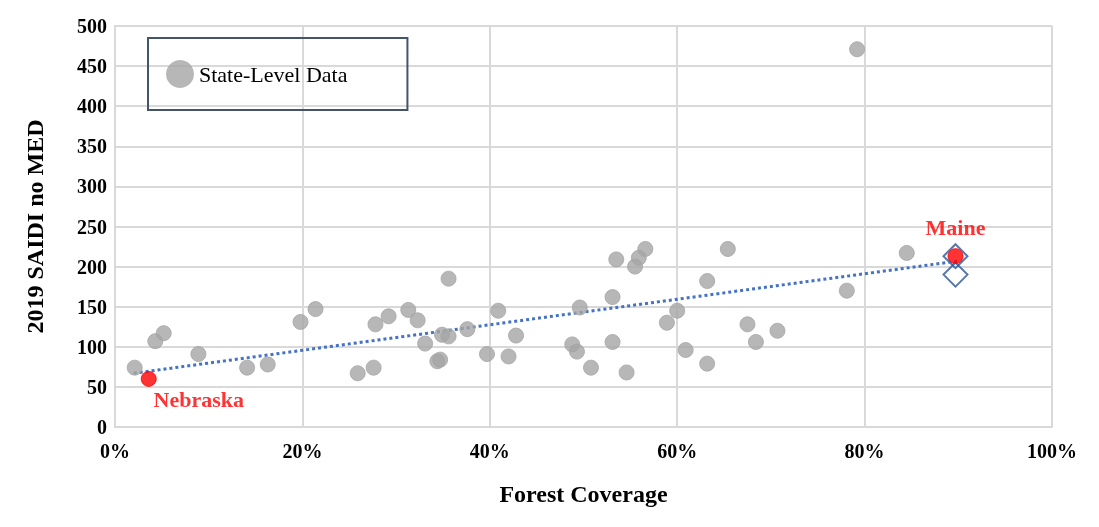 The width and height of the screenshot is (1099, 527). Describe the element at coordinates (583, 494) in the screenshot. I see `x-axis-title: Forest Coverage` at that location.